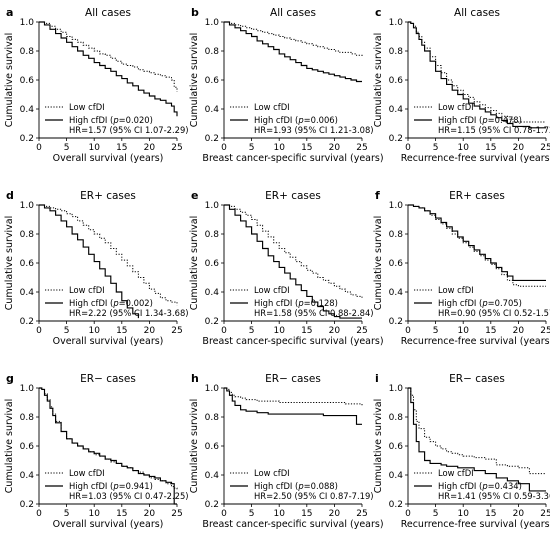 The image size is (550, 543). Describe the element at coordinates (108, 524) in the screenshot. I see `x-axis-title: Overall survival (years)` at that location.